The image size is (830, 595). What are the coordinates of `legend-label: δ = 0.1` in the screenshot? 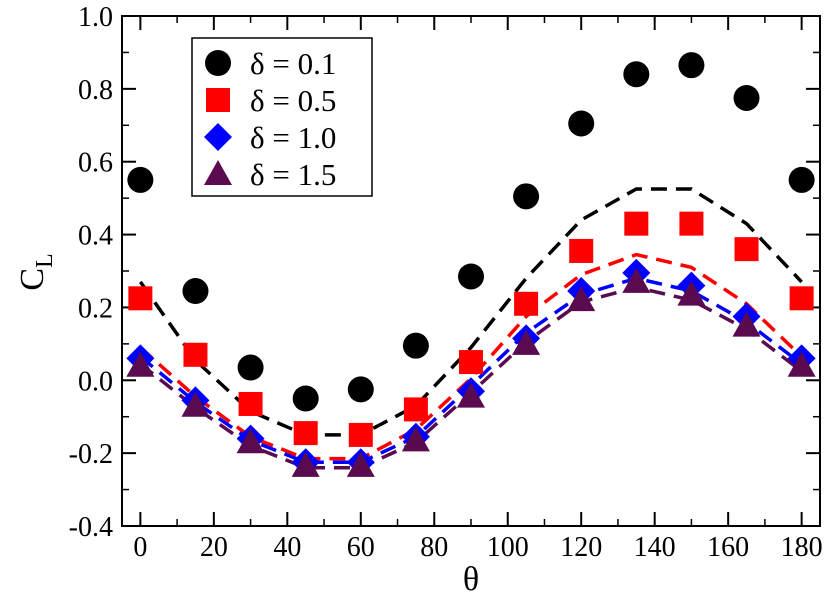 It's located at (293, 63).